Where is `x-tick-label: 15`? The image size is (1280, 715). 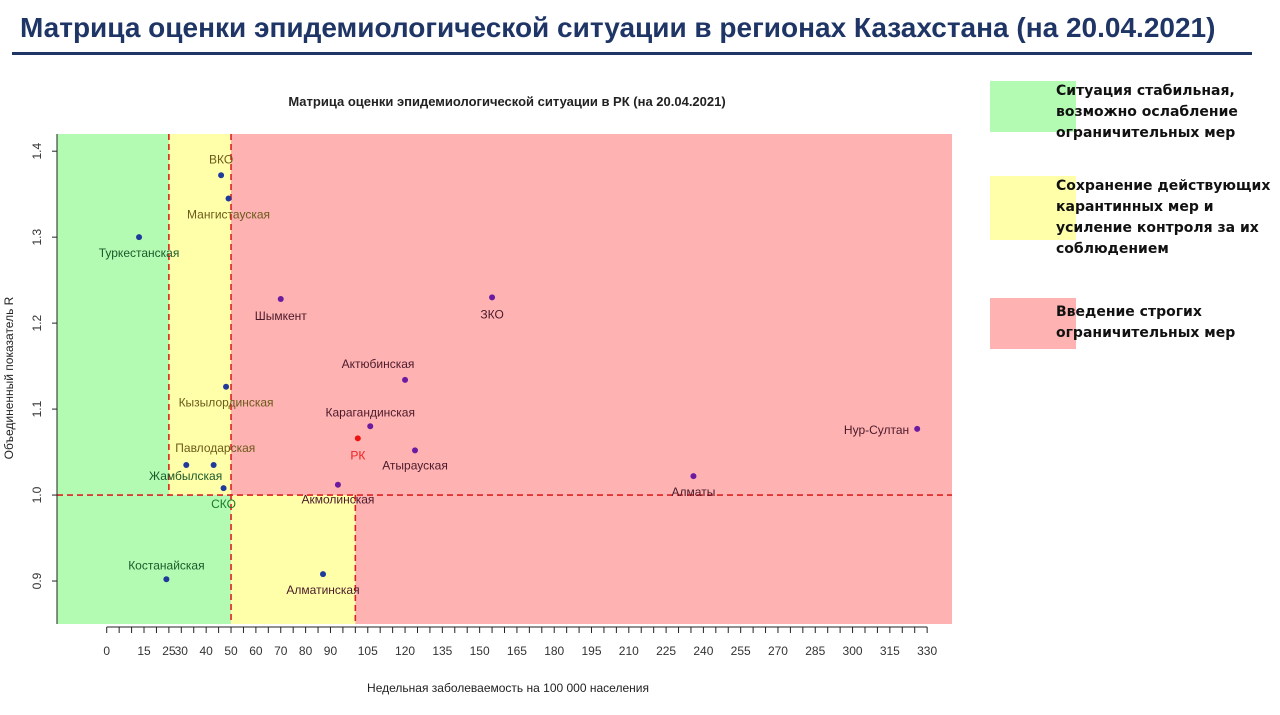
x-tick-label: 15 is located at coordinates (144, 651).